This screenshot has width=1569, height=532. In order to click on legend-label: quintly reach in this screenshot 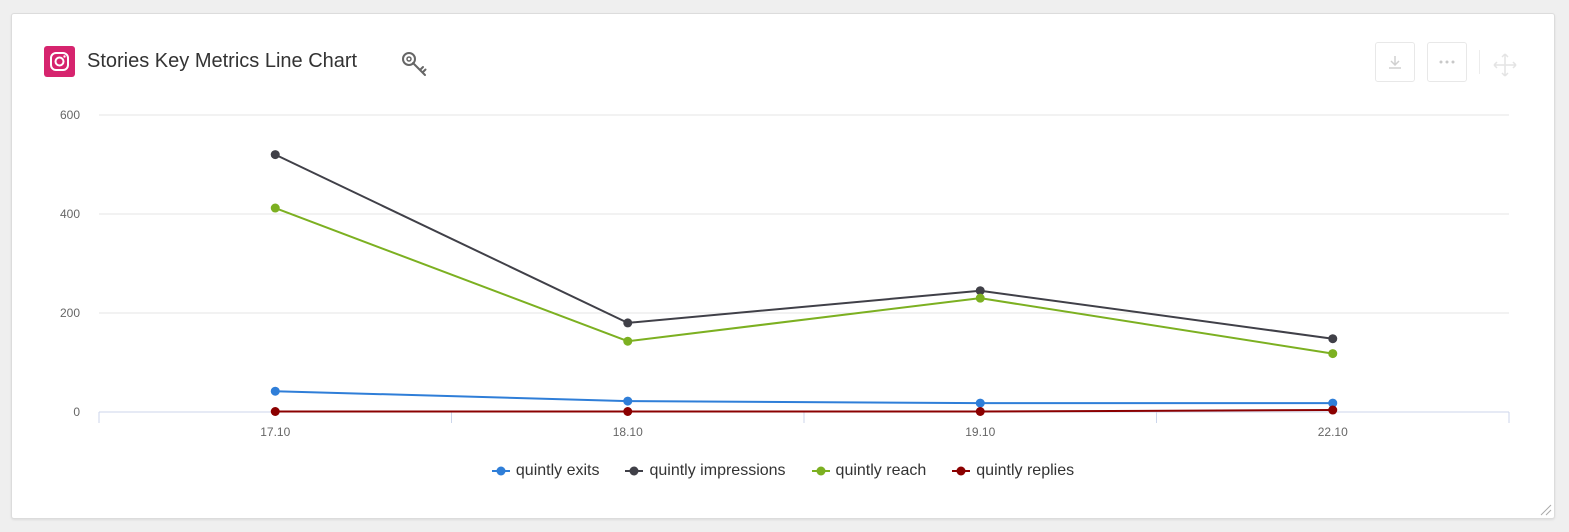, I will do `click(881, 470)`.